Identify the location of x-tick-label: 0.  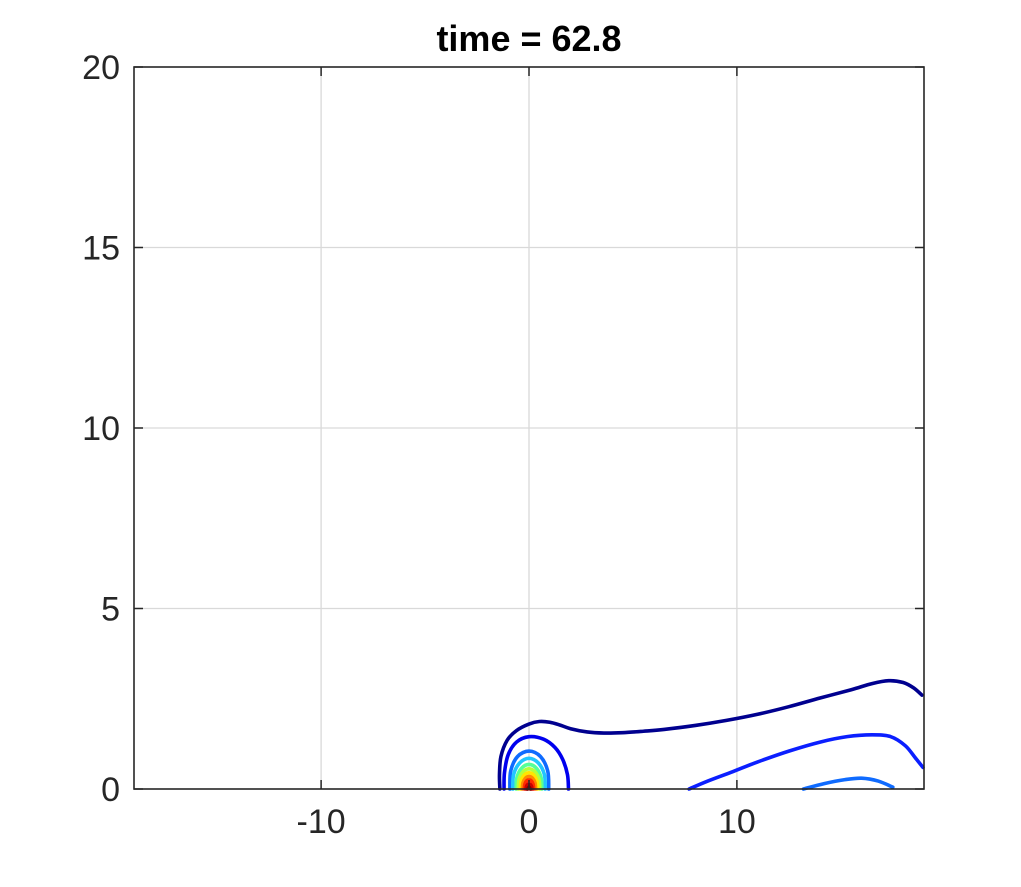
(529, 822).